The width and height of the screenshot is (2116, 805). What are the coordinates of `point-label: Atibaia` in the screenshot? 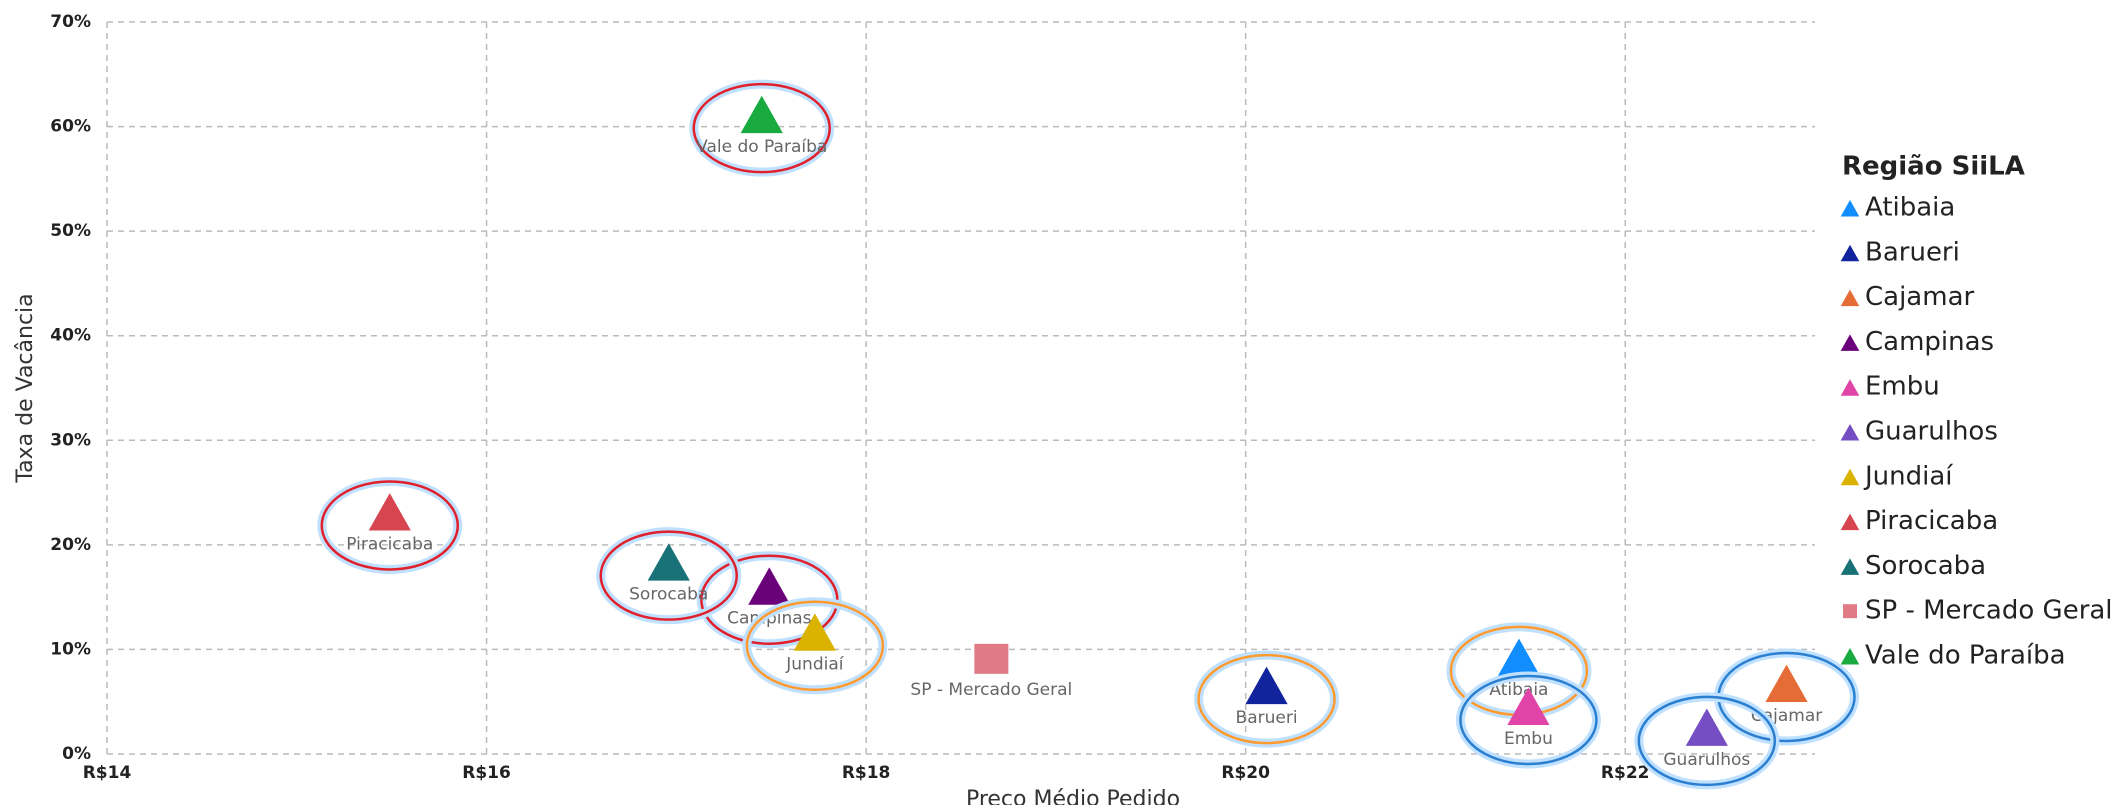 It's located at (1518, 690).